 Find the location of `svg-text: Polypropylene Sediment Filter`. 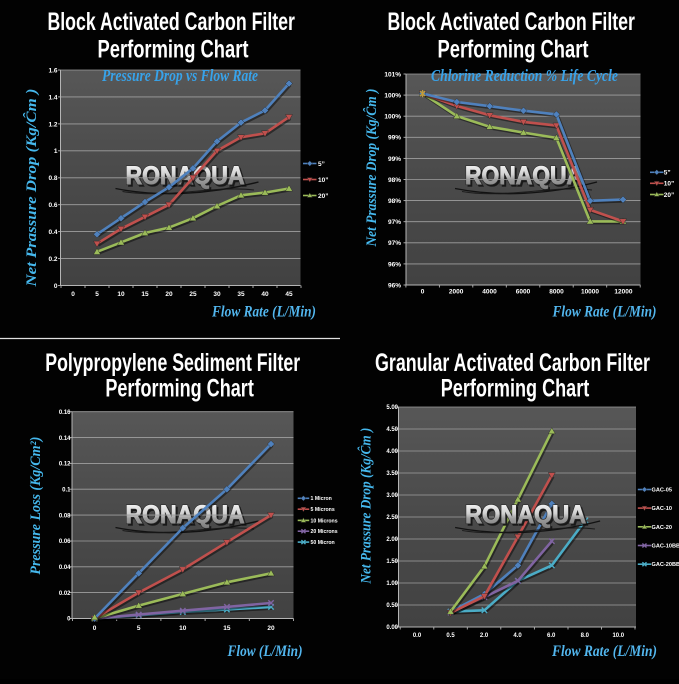

svg-text: Polypropylene Sediment Filter is located at coordinates (172, 363).